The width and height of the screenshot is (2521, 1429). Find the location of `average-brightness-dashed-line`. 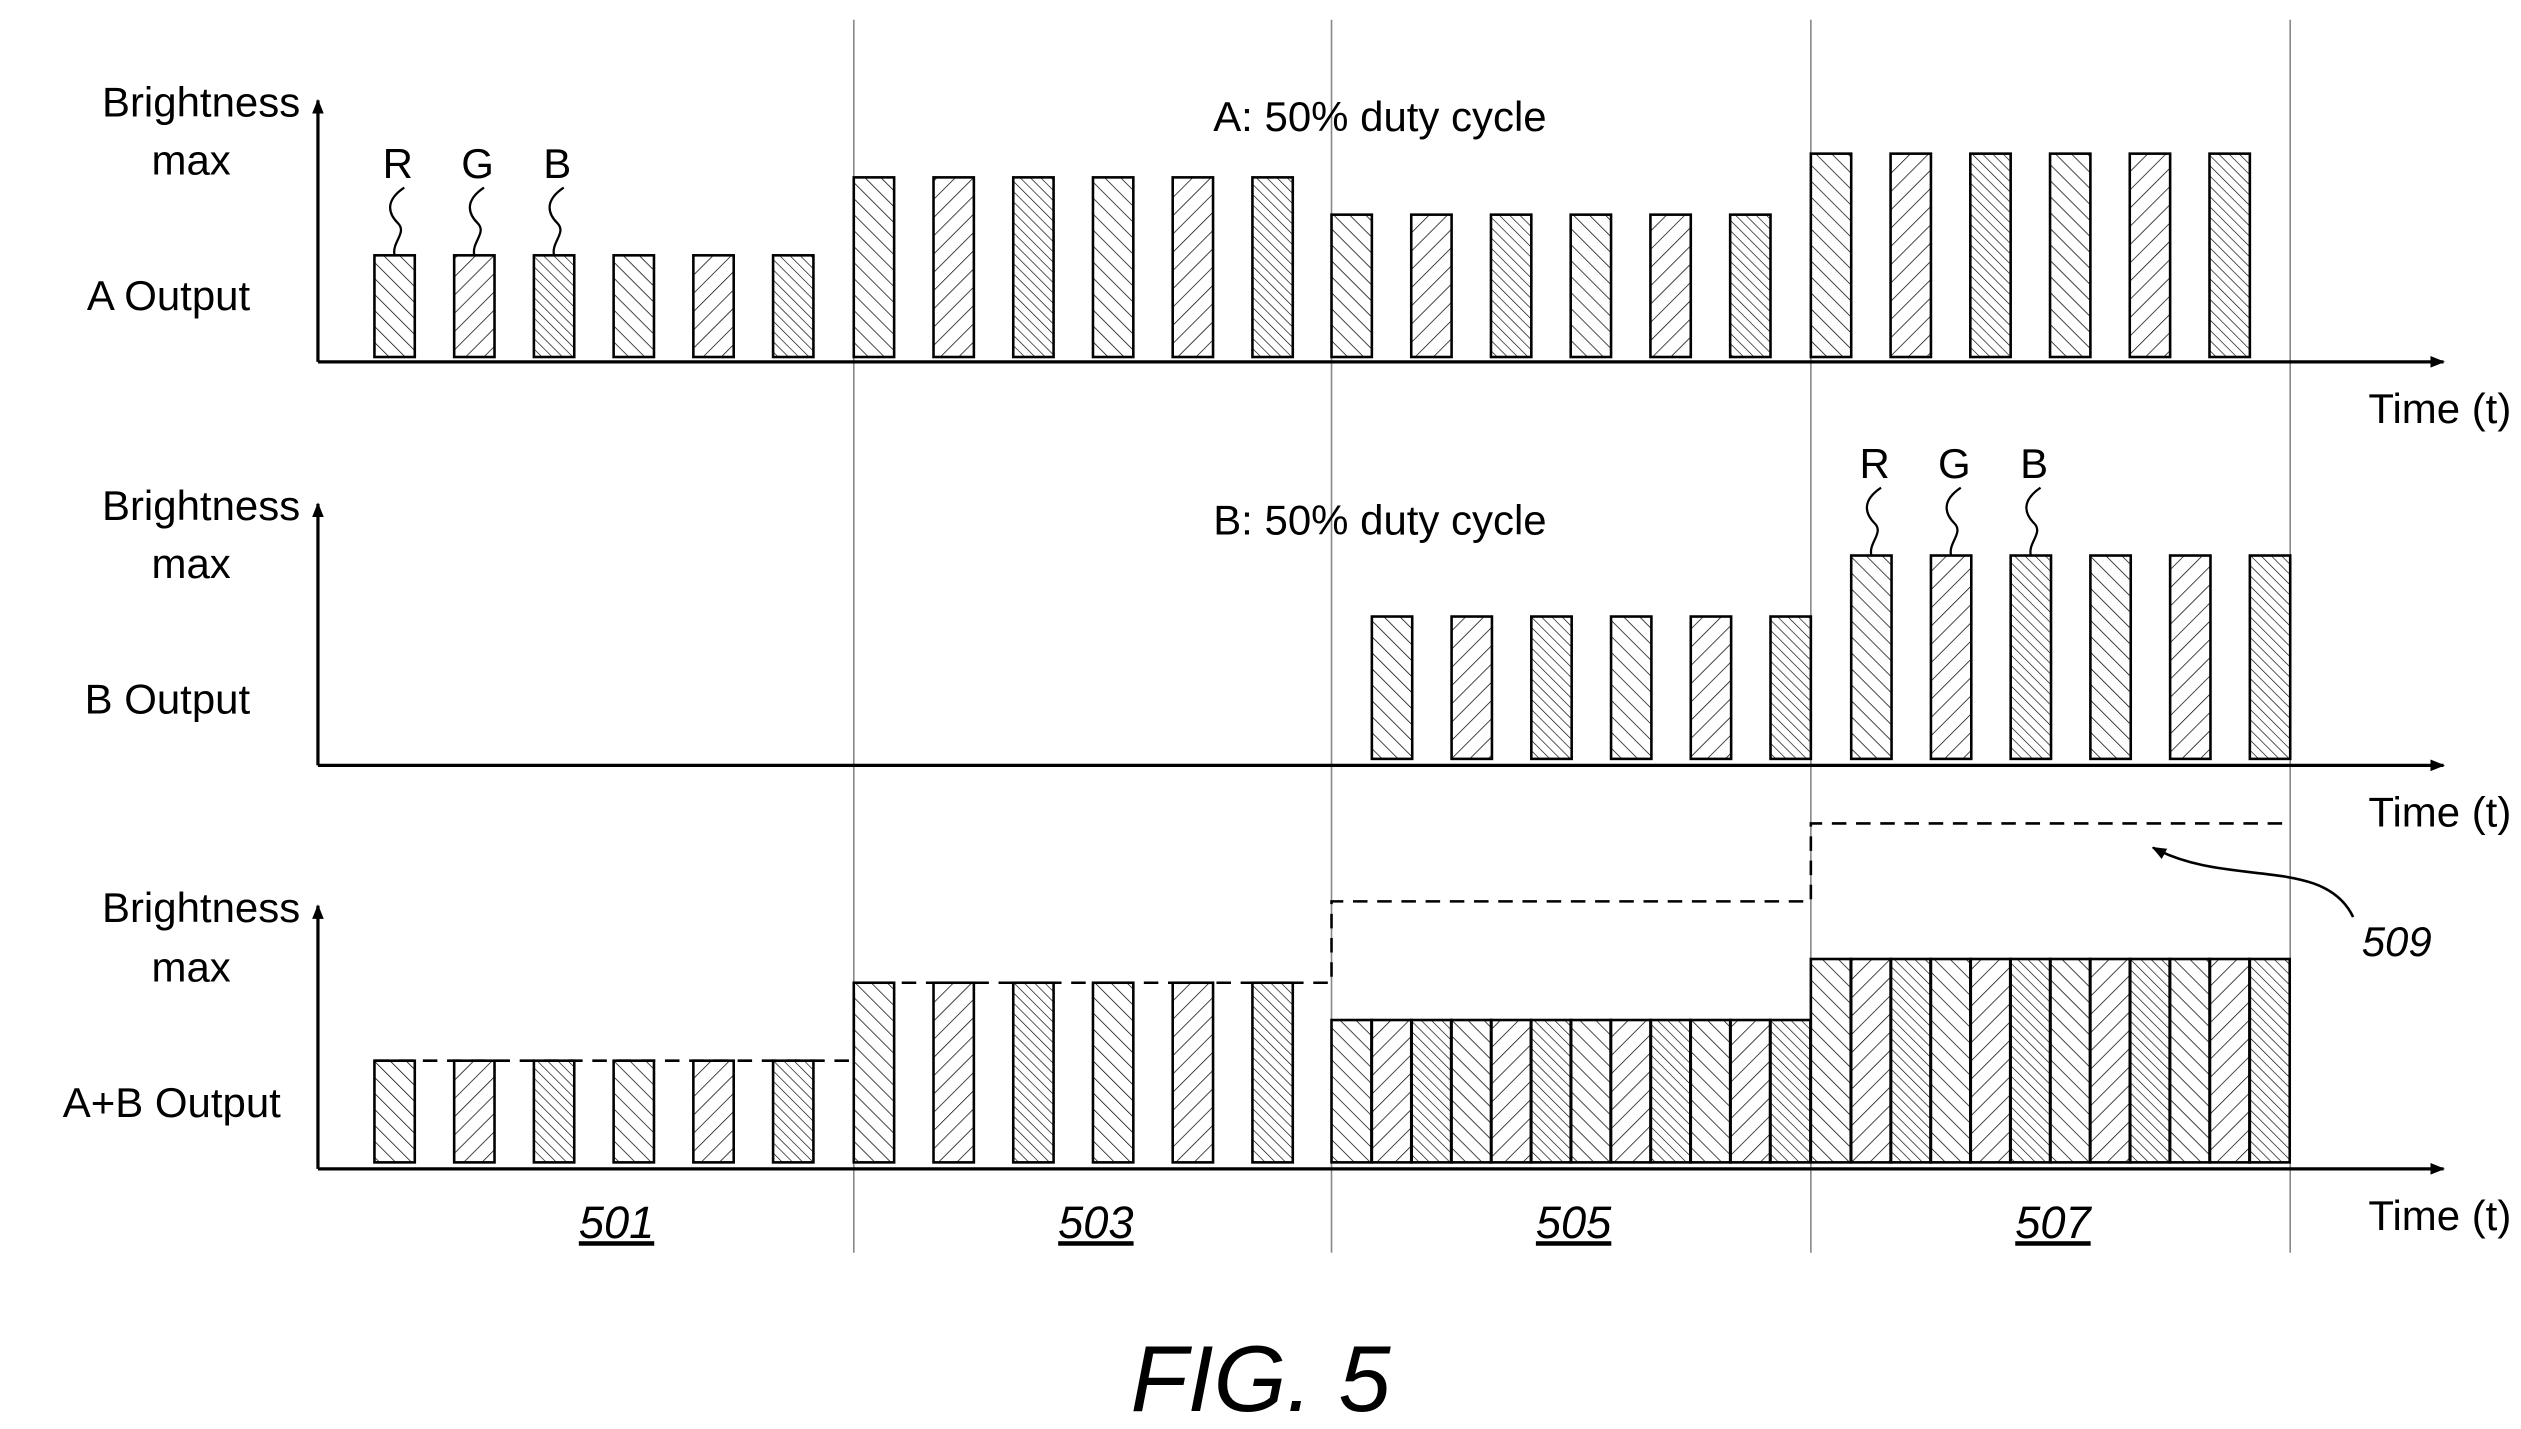

average-brightness-dashed-line is located at coordinates (1332, 942).